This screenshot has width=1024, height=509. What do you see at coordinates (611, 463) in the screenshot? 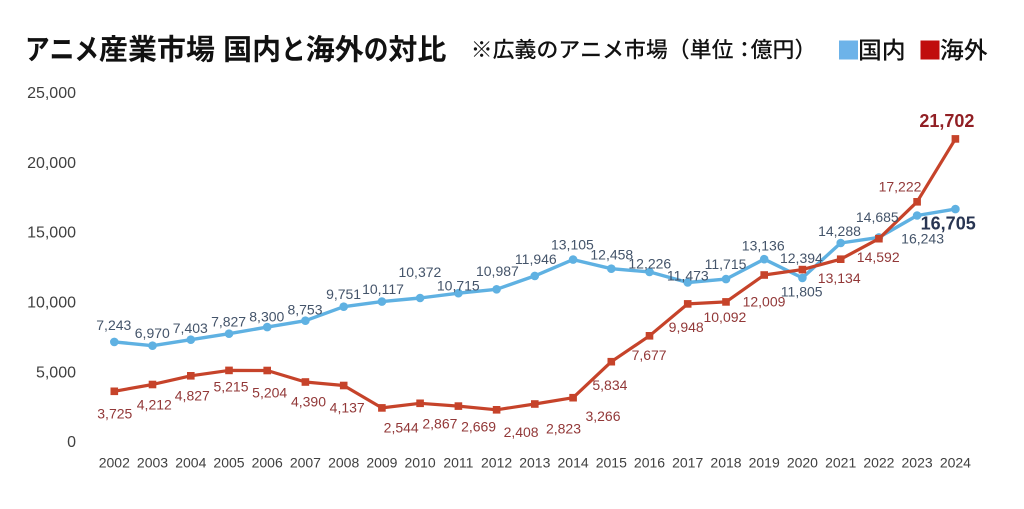
I see `svg-text: 2015` at bounding box center [611, 463].